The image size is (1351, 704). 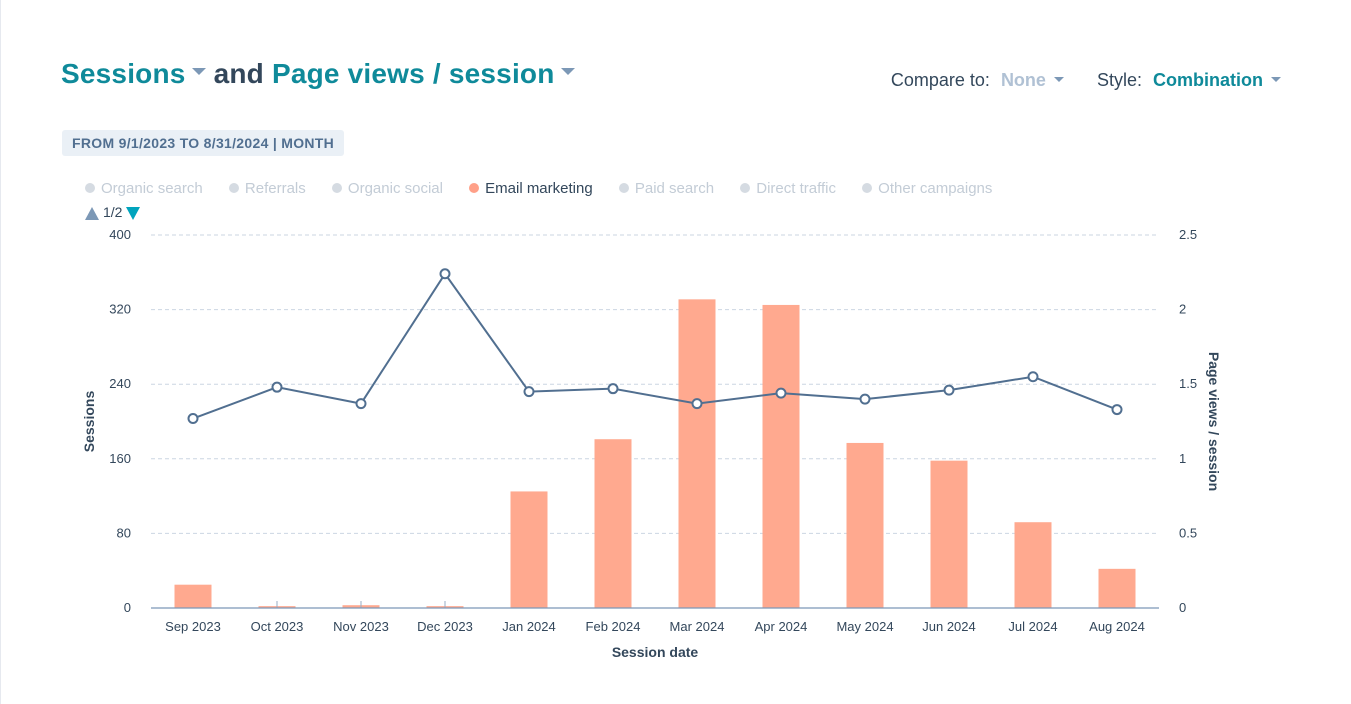 What do you see at coordinates (120, 234) in the screenshot?
I see `y-tick-label: 400` at bounding box center [120, 234].